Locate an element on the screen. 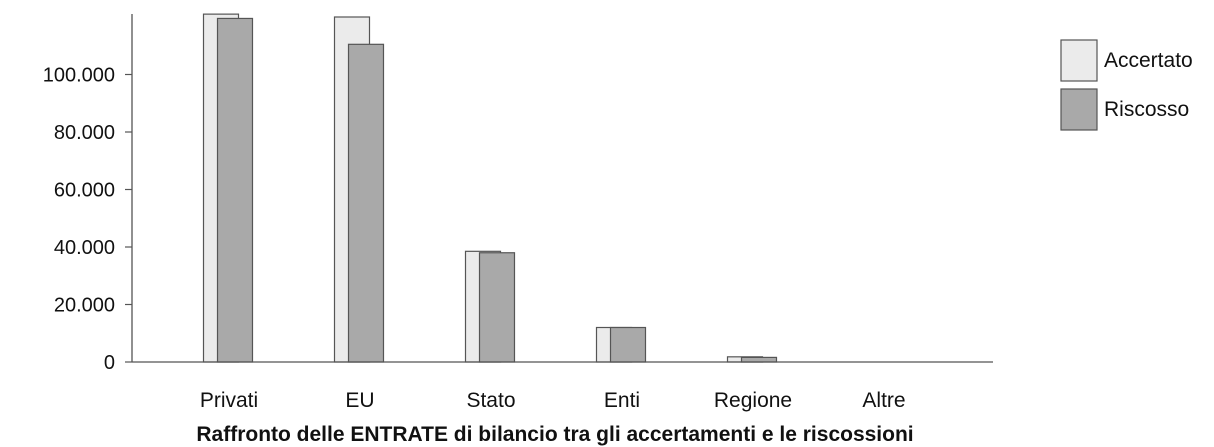 The height and width of the screenshot is (447, 1214). y-tick-label: 80.000 is located at coordinates (84, 133).